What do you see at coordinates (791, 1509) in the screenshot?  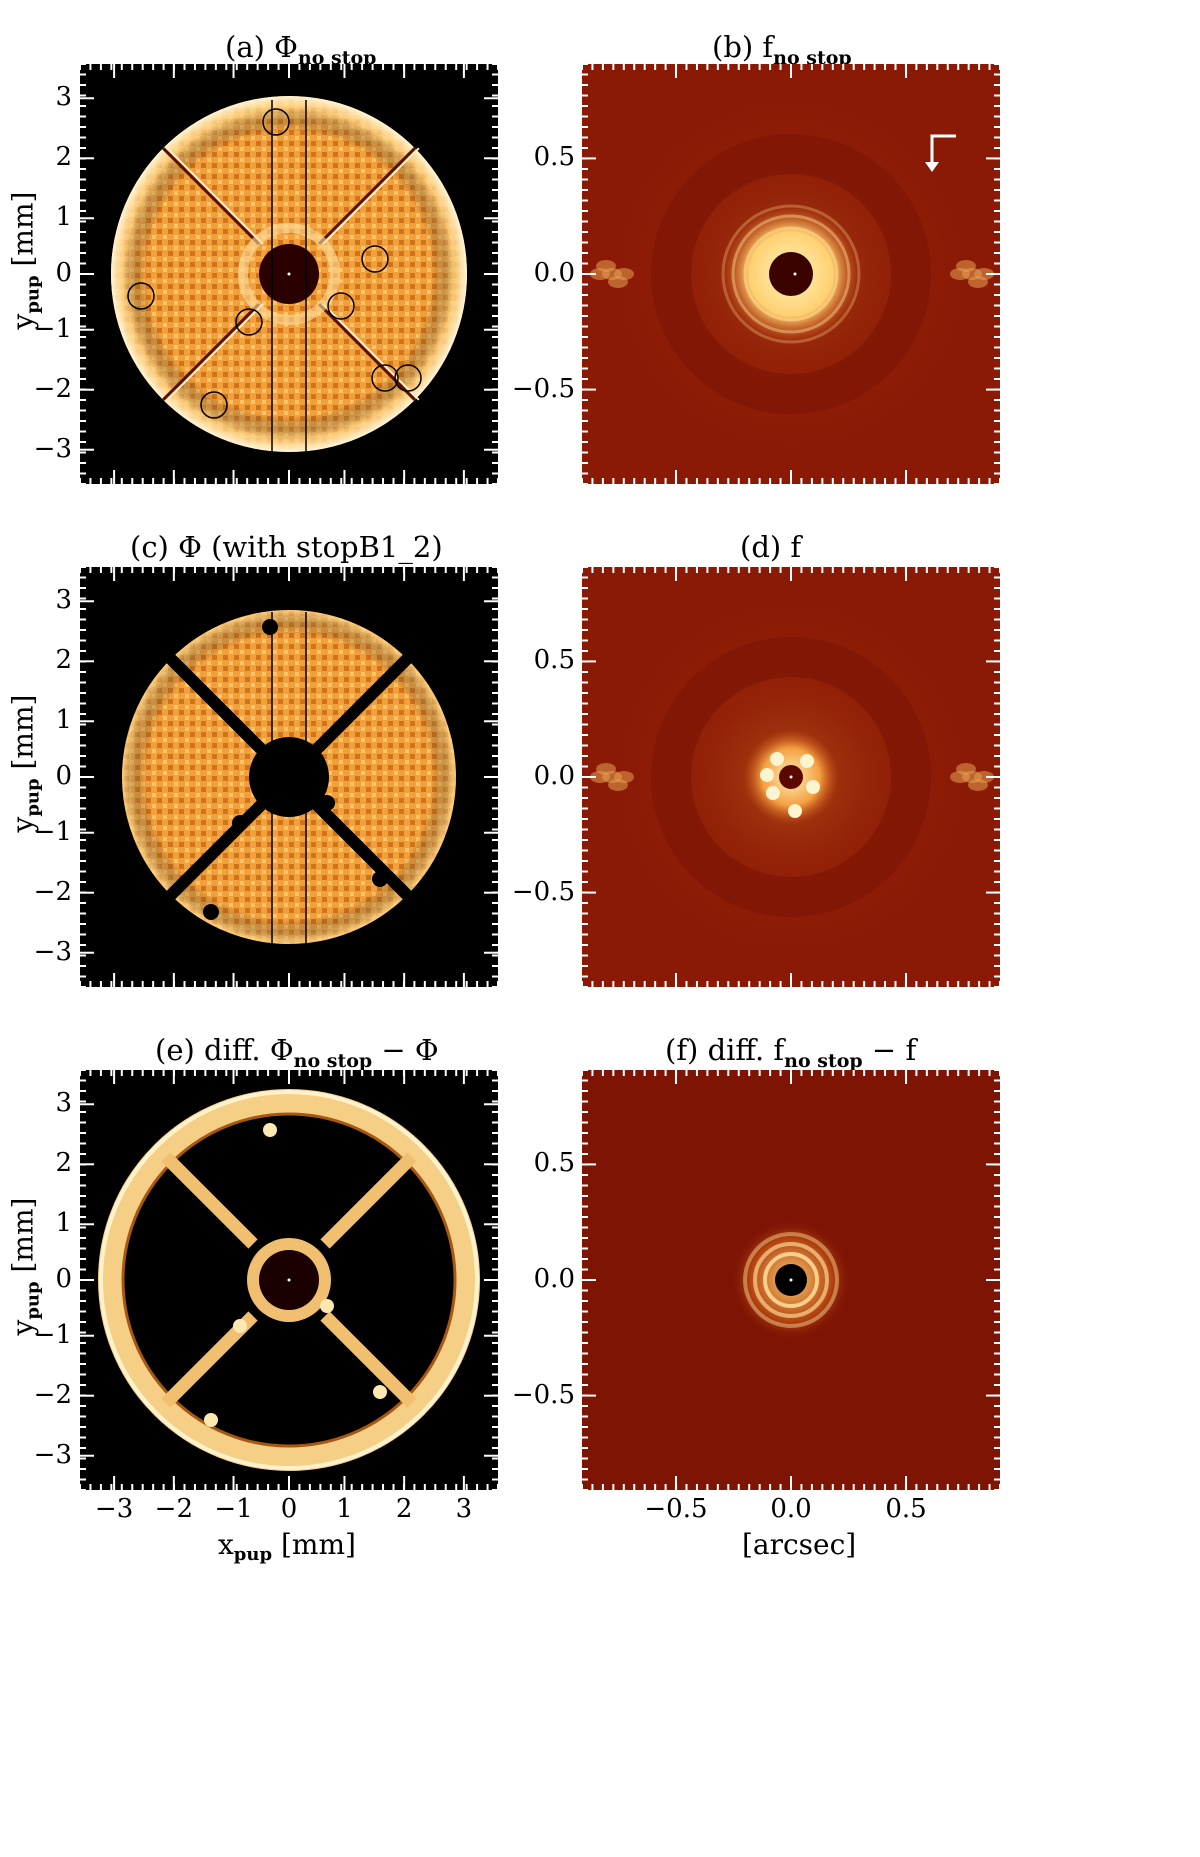 I see `psf-x-tick-label: 0.0` at bounding box center [791, 1509].